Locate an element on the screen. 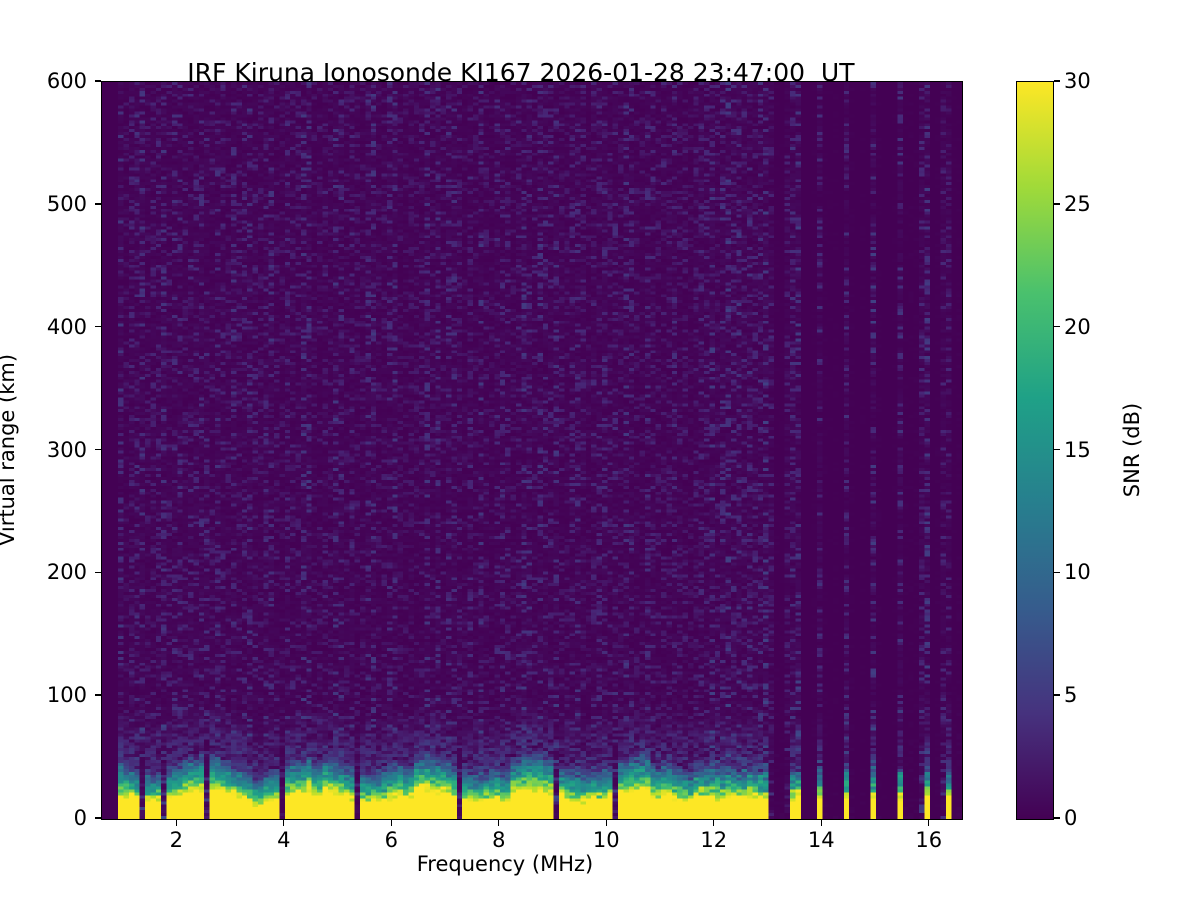 Image resolution: width=1200 pixels, height=900 pixels. y-tick-label: 500 is located at coordinates (66, 203).